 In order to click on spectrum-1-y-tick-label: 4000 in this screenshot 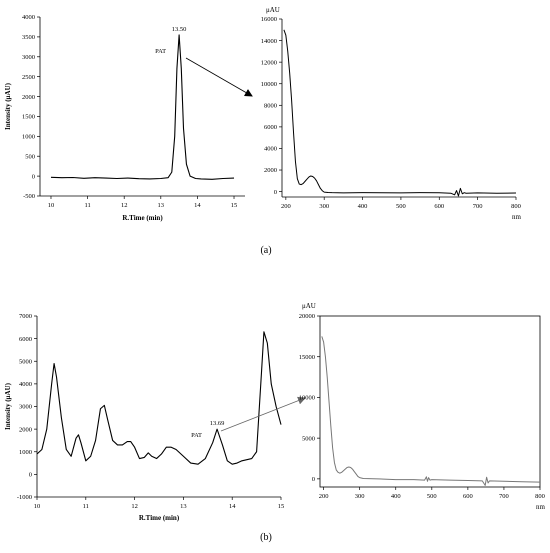, I will do `click(270, 149)`.